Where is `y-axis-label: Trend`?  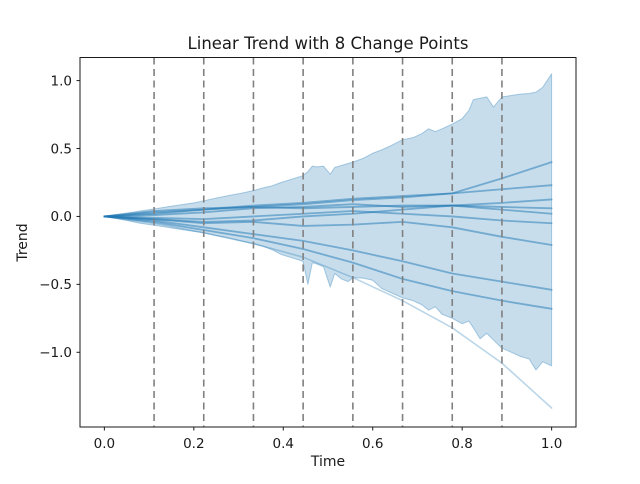 y-axis-label: Trend is located at coordinates (23, 242).